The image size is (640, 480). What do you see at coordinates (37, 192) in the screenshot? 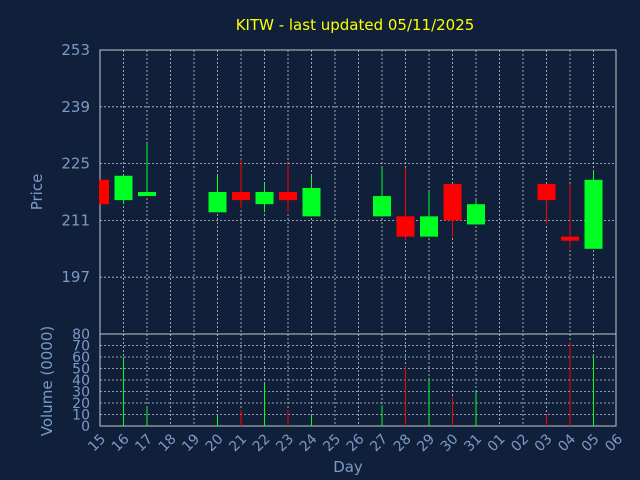
I see `price-axis-label: Price` at bounding box center [37, 192].